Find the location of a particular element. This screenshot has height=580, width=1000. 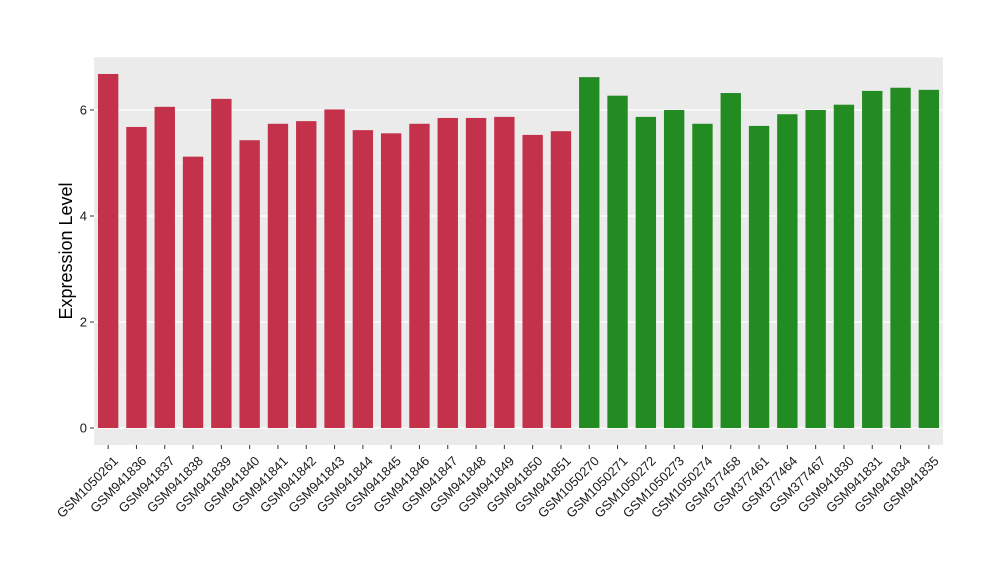

bar-GSM941844 is located at coordinates (363, 279).